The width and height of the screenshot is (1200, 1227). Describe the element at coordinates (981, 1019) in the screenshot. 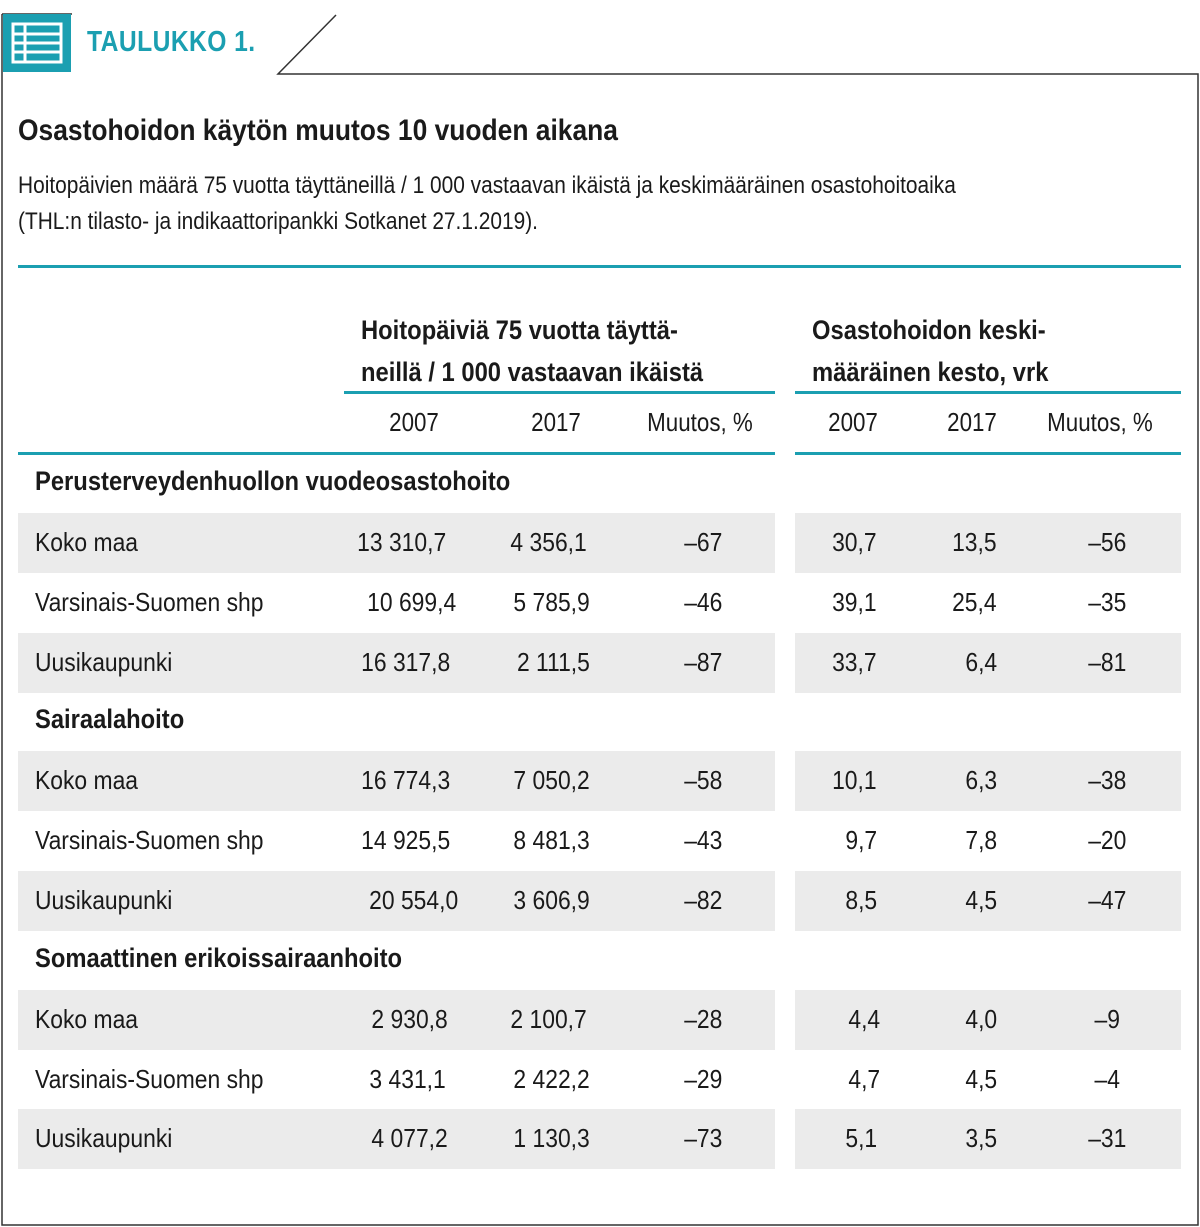

I see `cell-2017-kesto: 4,0` at that location.